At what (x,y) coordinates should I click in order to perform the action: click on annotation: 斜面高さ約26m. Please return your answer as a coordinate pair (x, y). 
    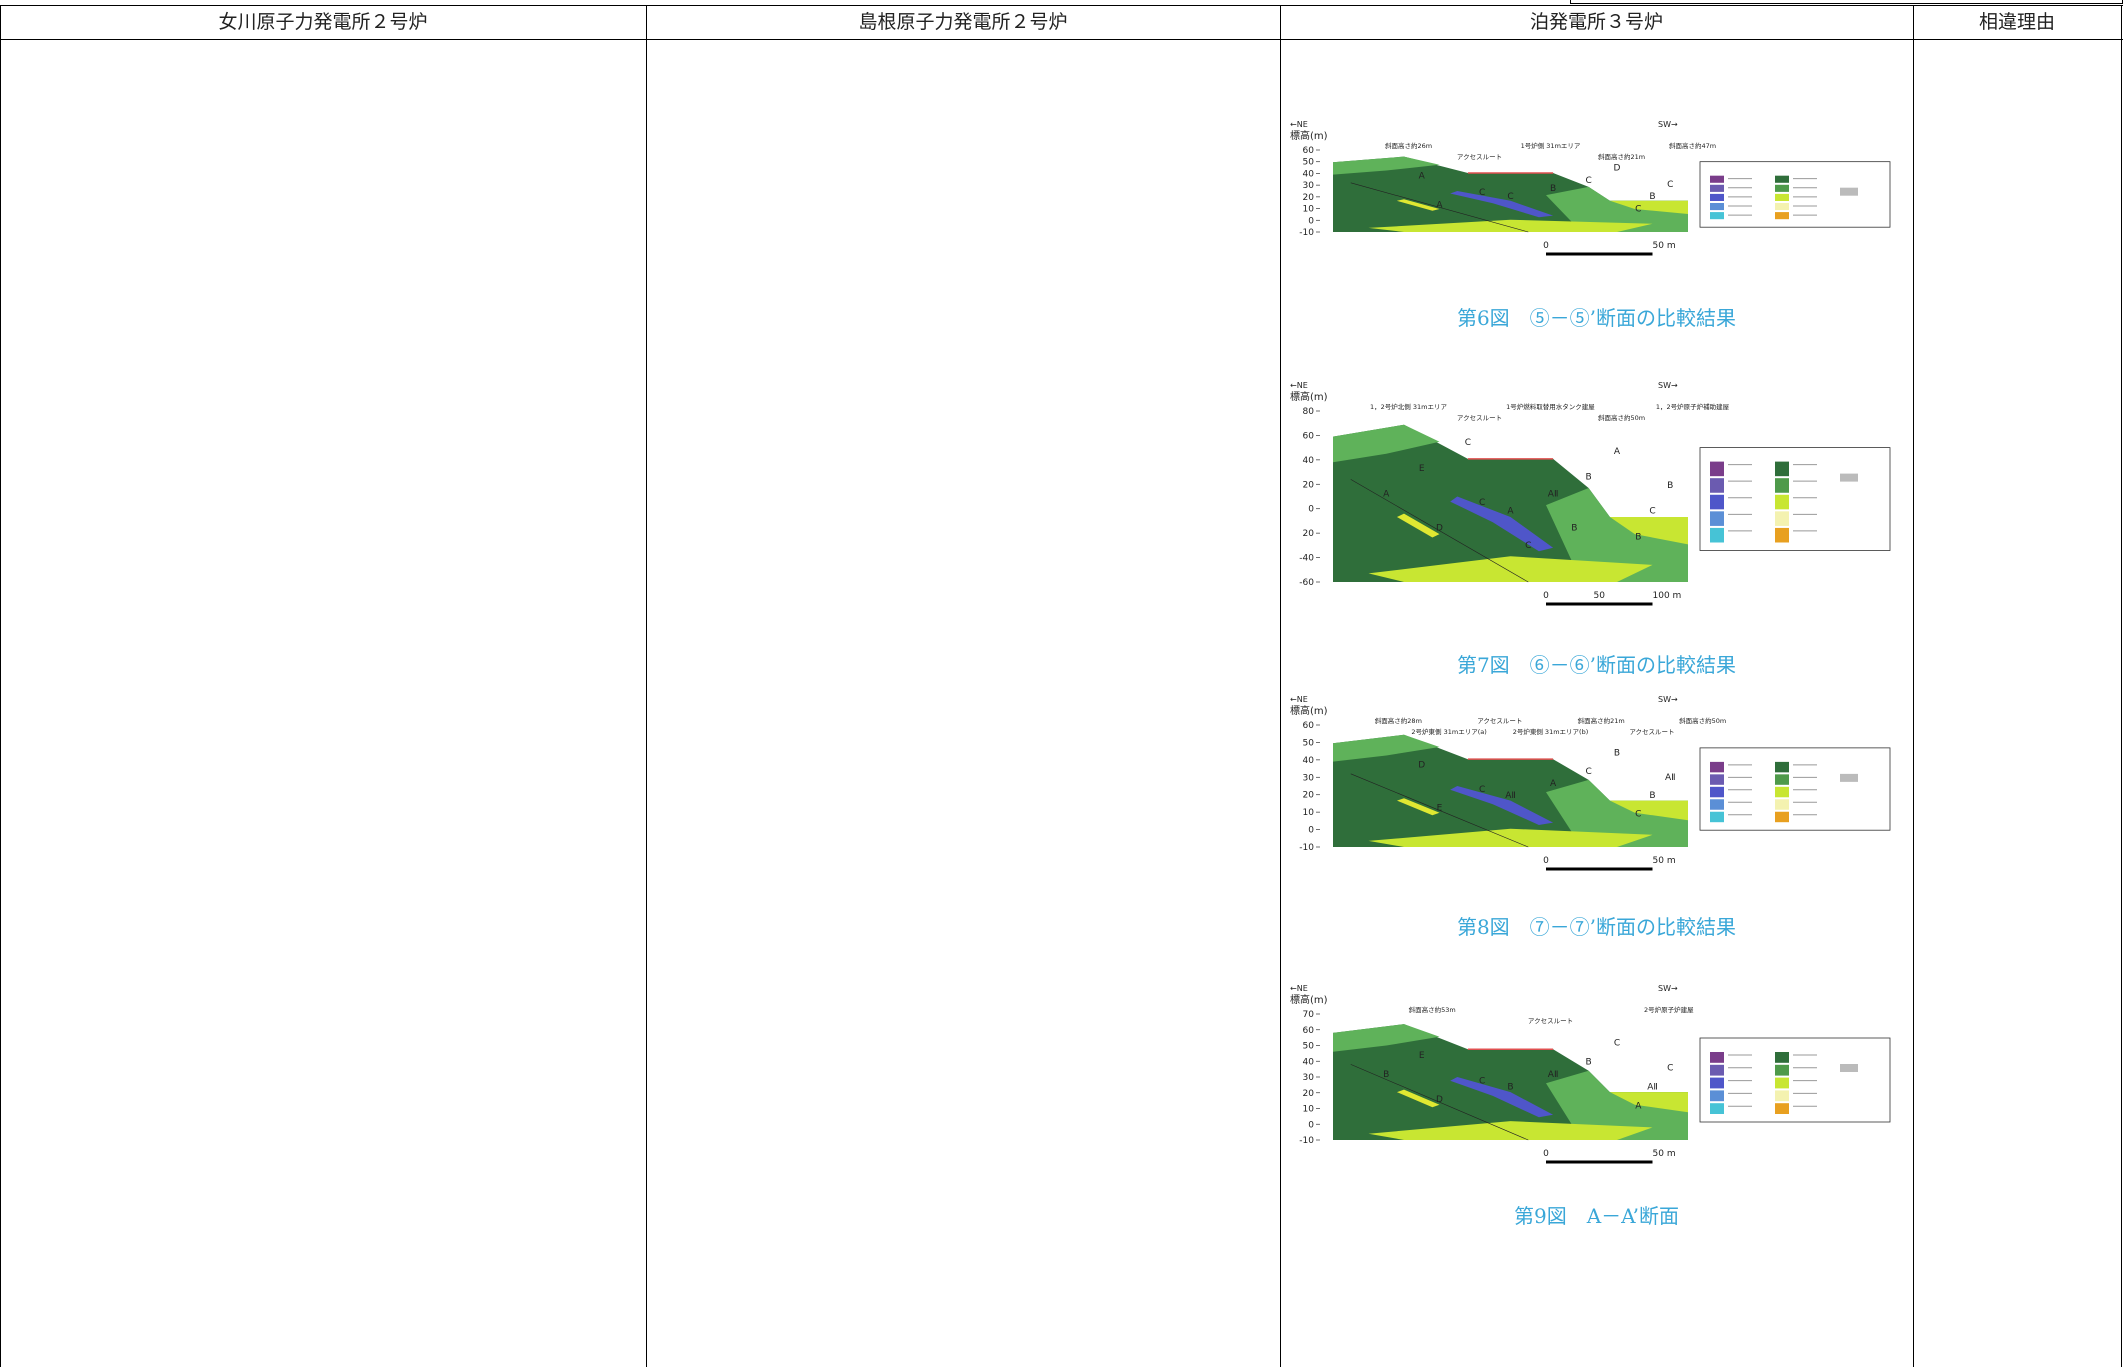
    Looking at the image, I should click on (1408, 145).